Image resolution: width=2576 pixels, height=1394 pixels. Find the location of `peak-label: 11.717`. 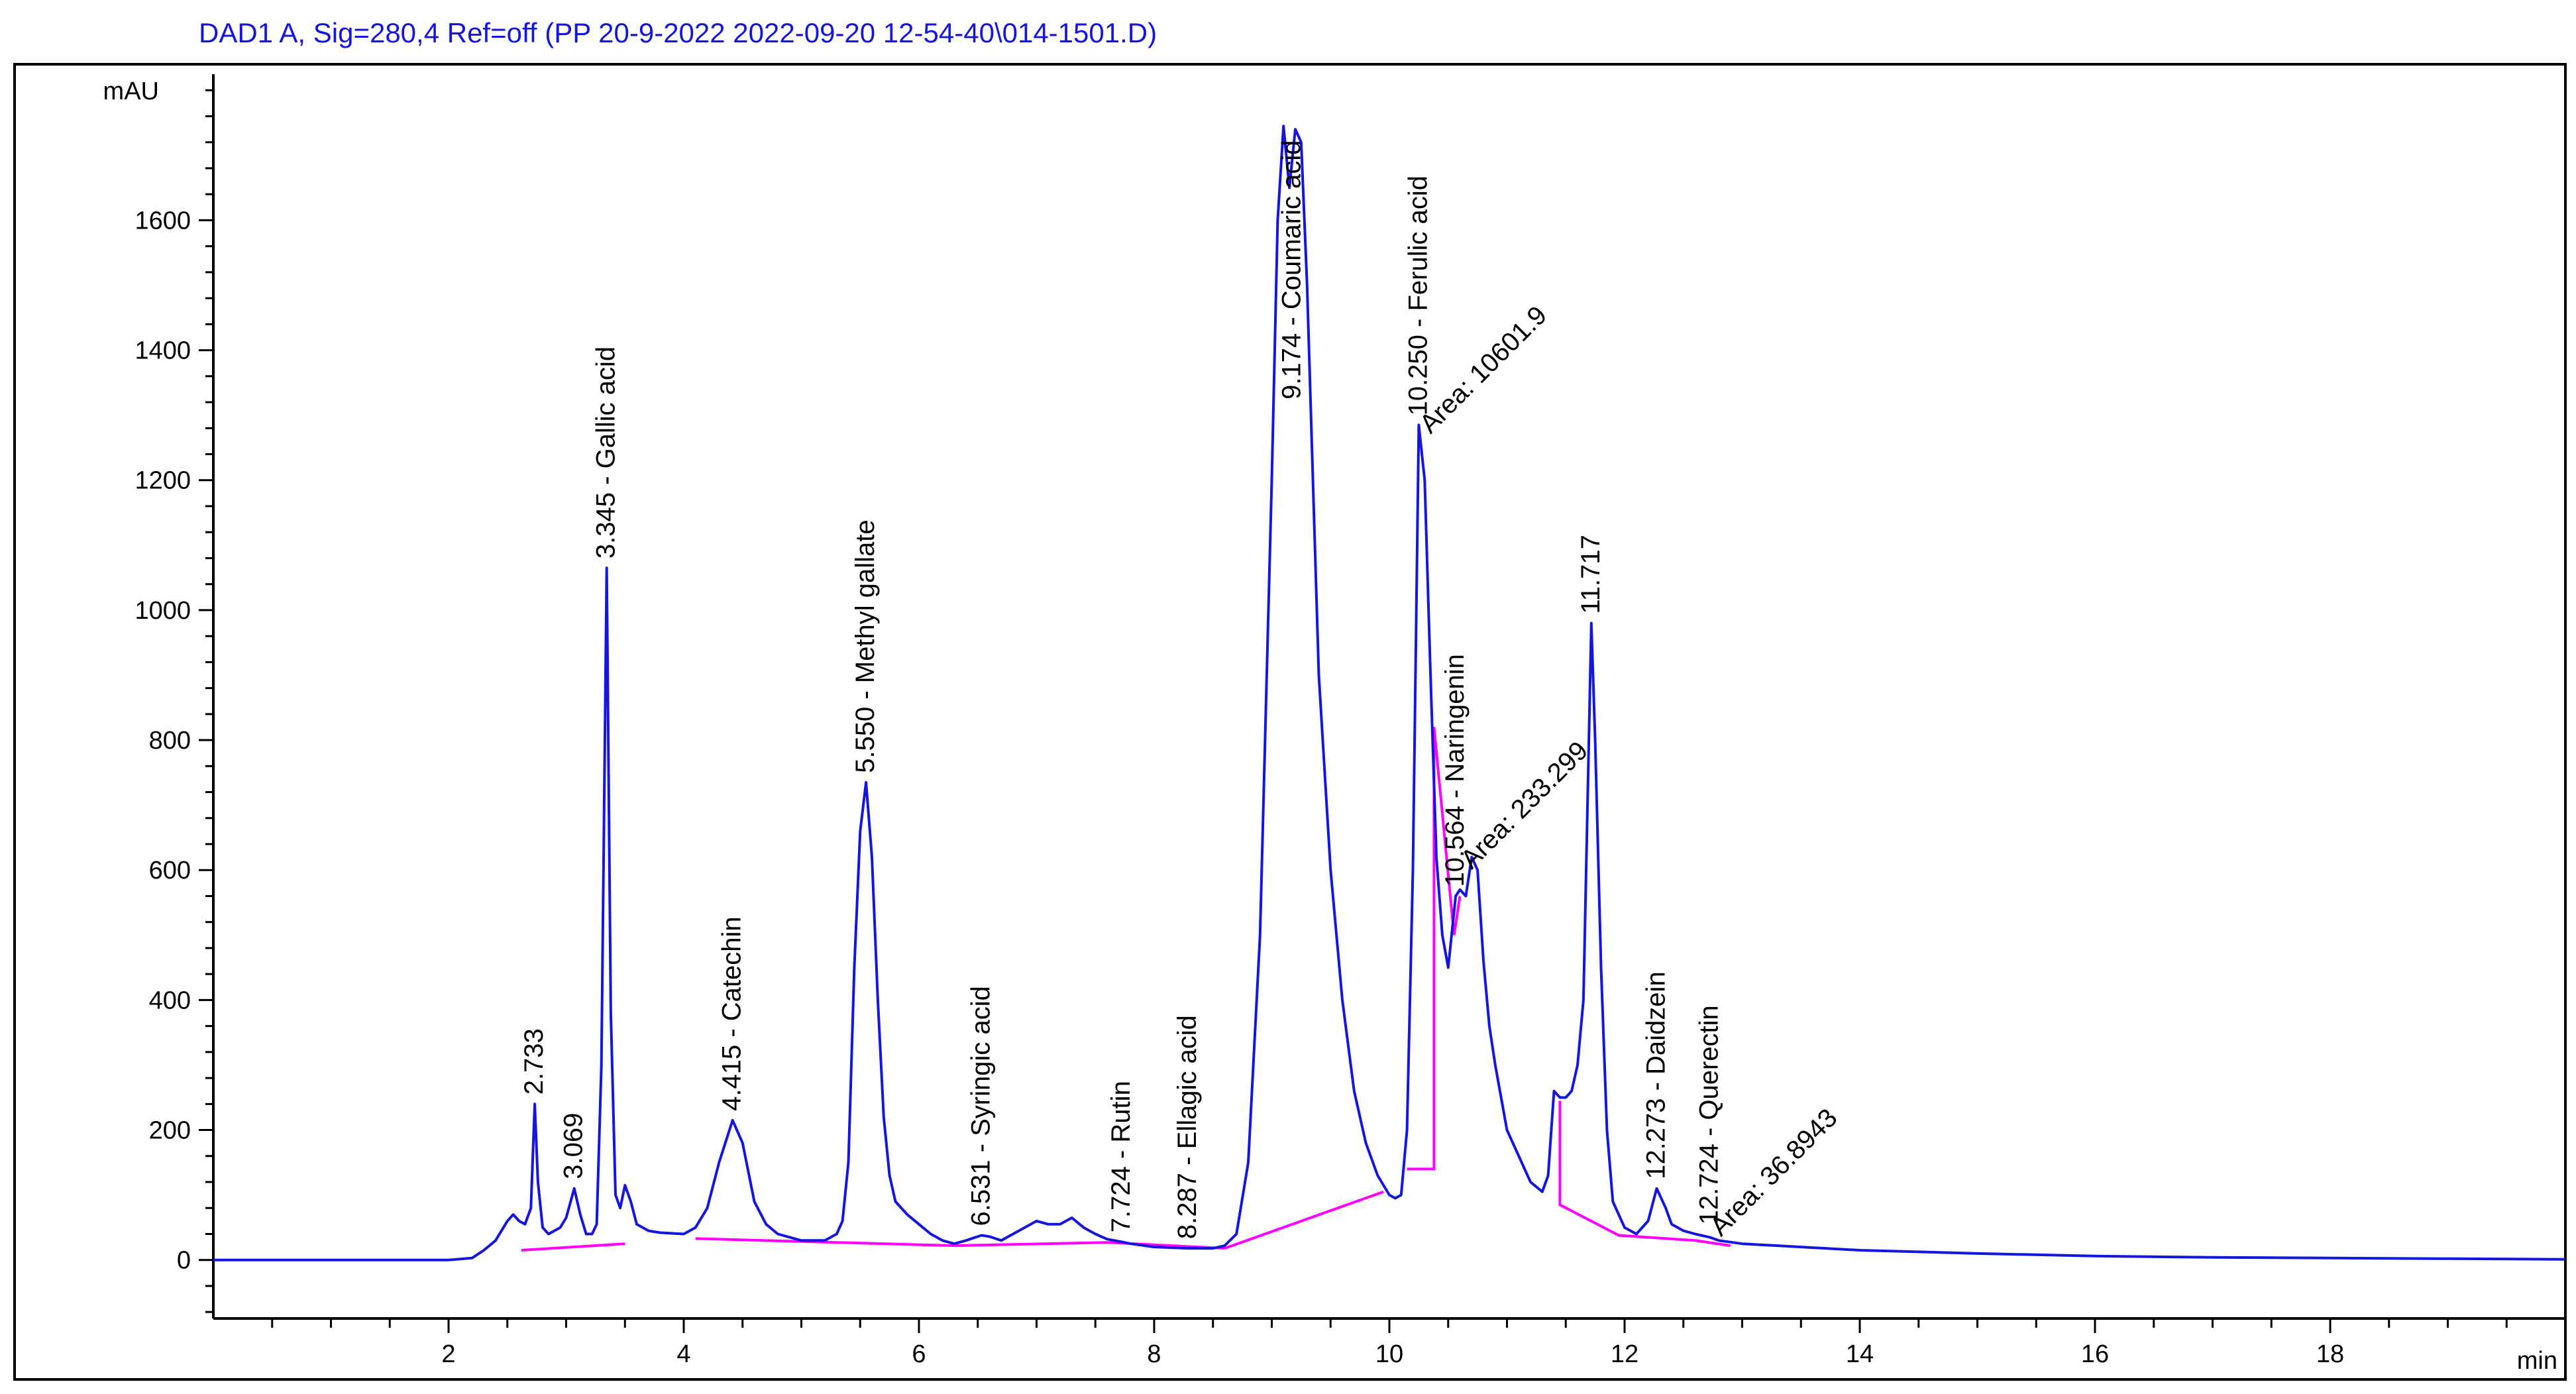

peak-label: 11.717 is located at coordinates (1590, 574).